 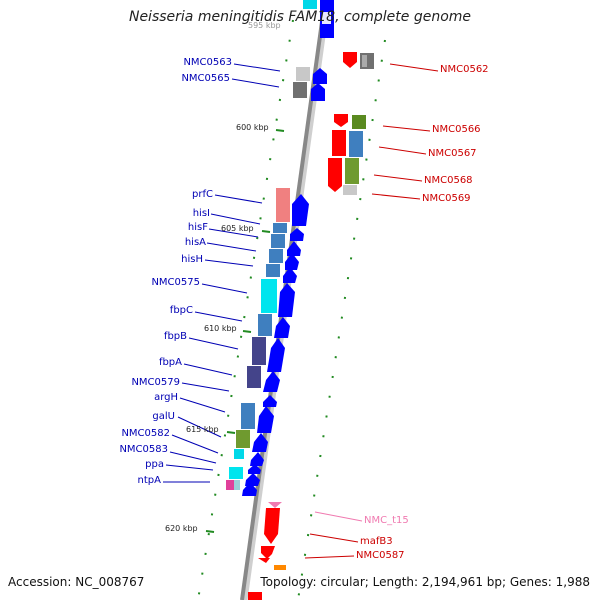 What do you see at coordinates (269, 296) in the screenshot?
I see `feature-nmc0575-box` at bounding box center [269, 296].